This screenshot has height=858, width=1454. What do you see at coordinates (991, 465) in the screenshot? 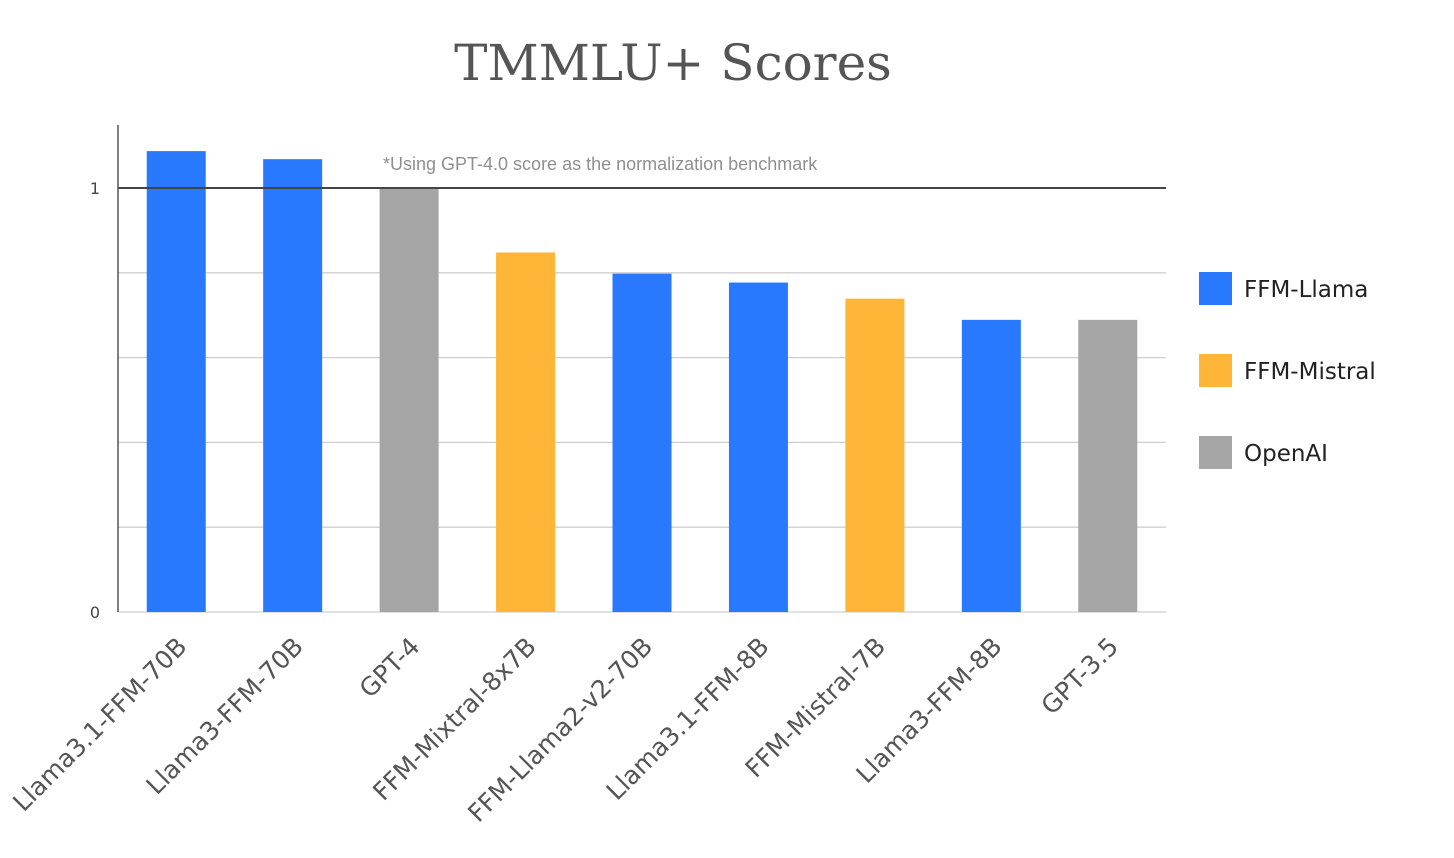
I see `bar-llama3-ffm-8b` at bounding box center [991, 465].